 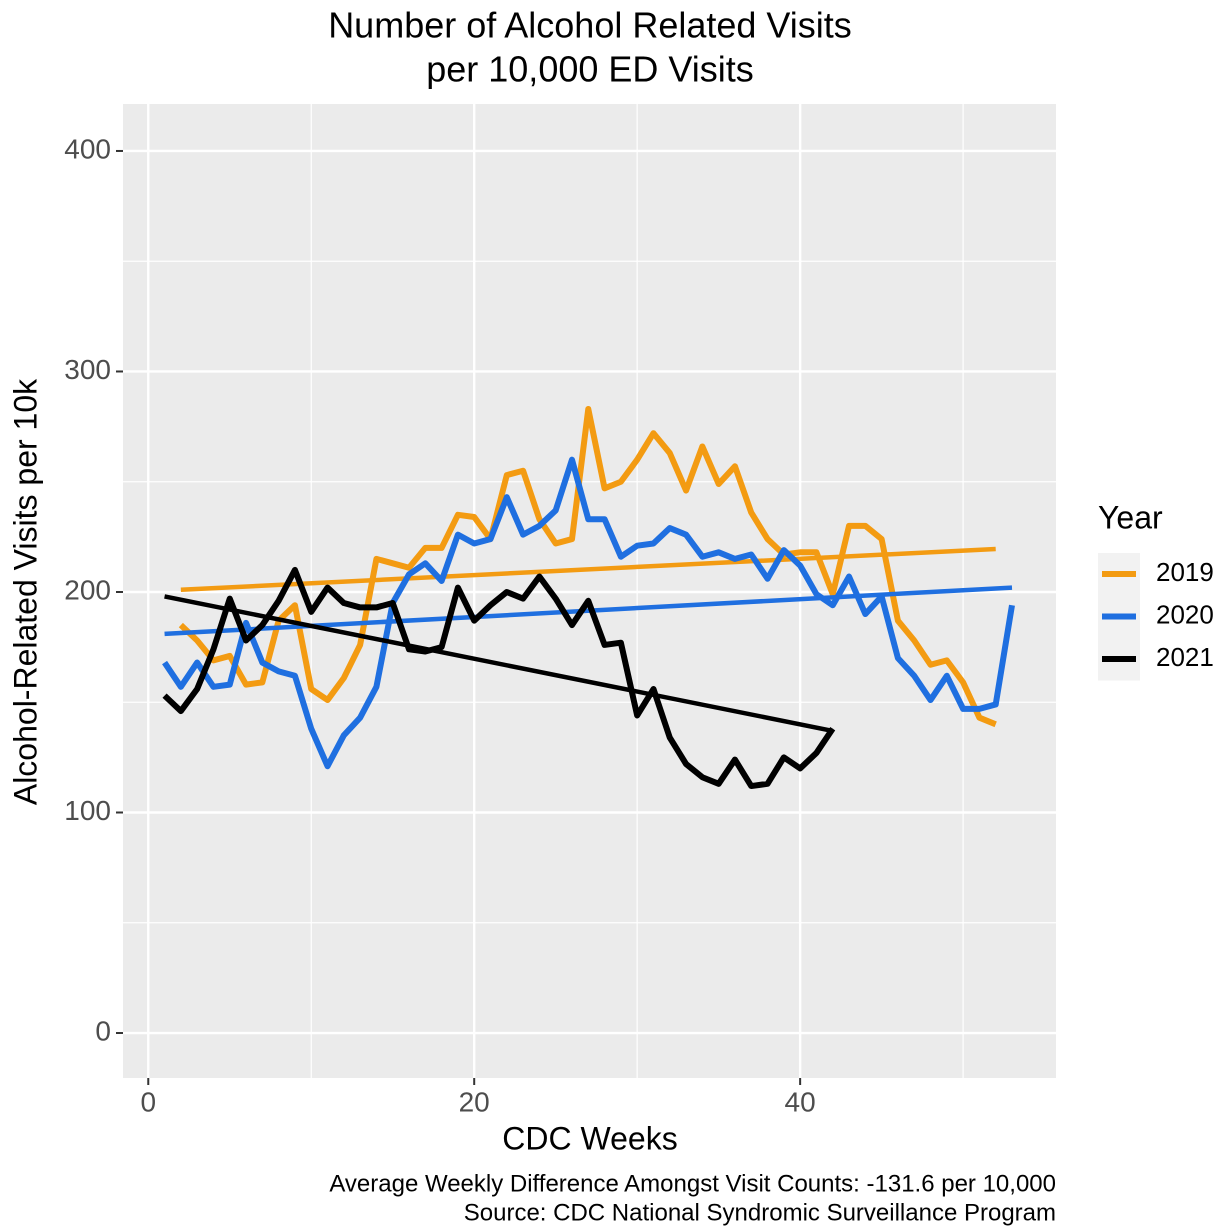 I want to click on chart-title: per 10,000 ED Visits, so click(x=590, y=69).